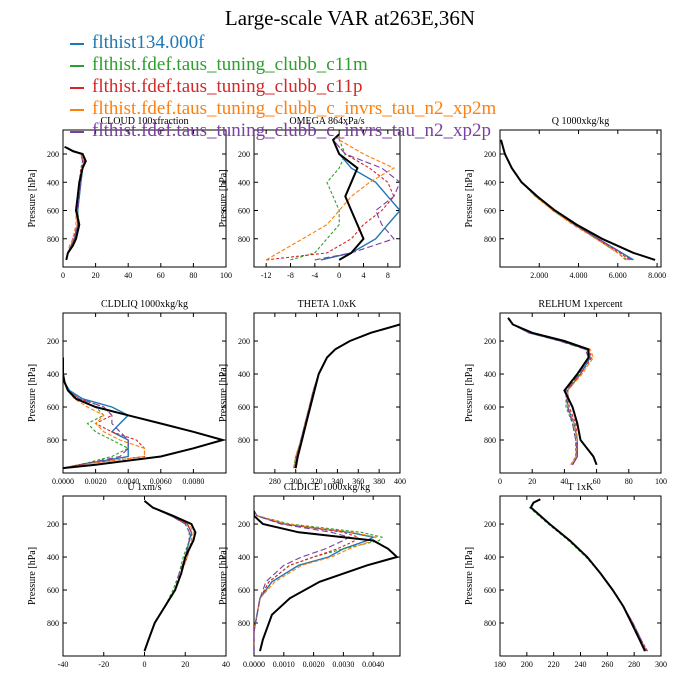  Describe the element at coordinates (343, 664) in the screenshot. I see `xtick-label: 0.0030` at that location.